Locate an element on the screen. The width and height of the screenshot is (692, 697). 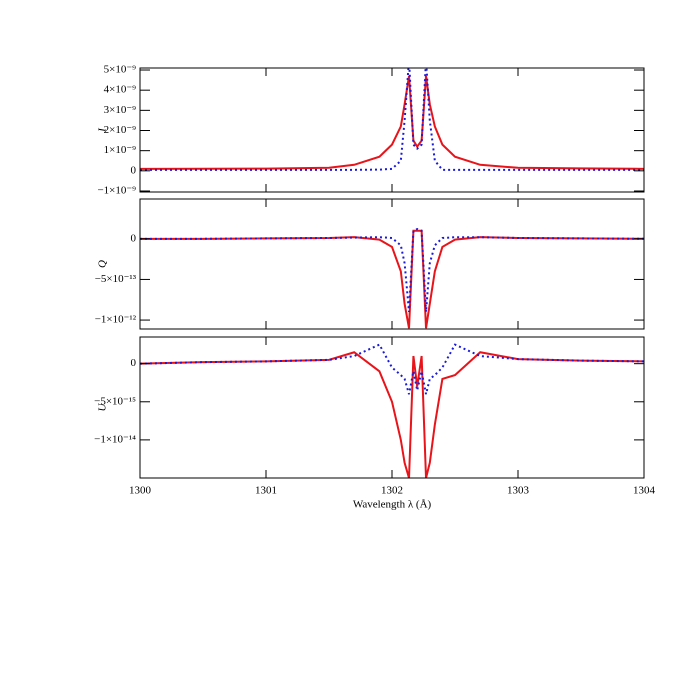
x-tick-label: 1301 is located at coordinates (266, 491).